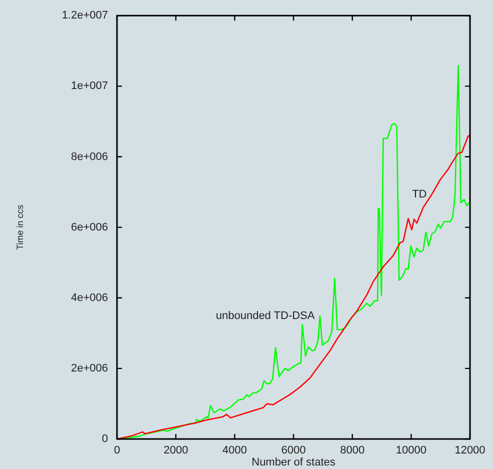 The image size is (493, 469). Describe the element at coordinates (89, 368) in the screenshot. I see `y-tick-label: 2e+006` at that location.